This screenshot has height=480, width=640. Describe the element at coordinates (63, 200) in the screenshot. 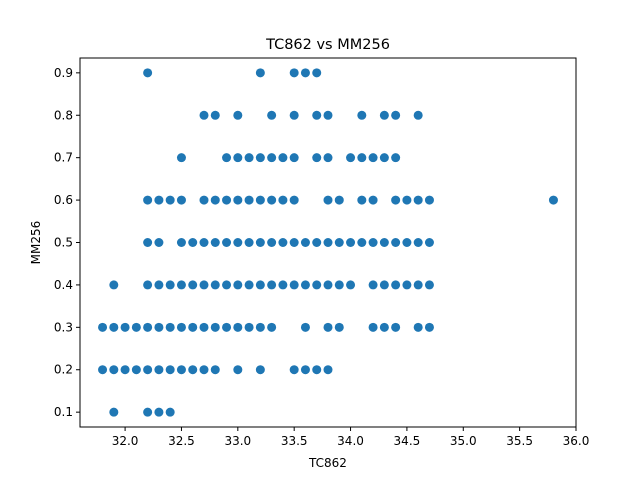

I see `y-tick-label: 0.6` at that location.